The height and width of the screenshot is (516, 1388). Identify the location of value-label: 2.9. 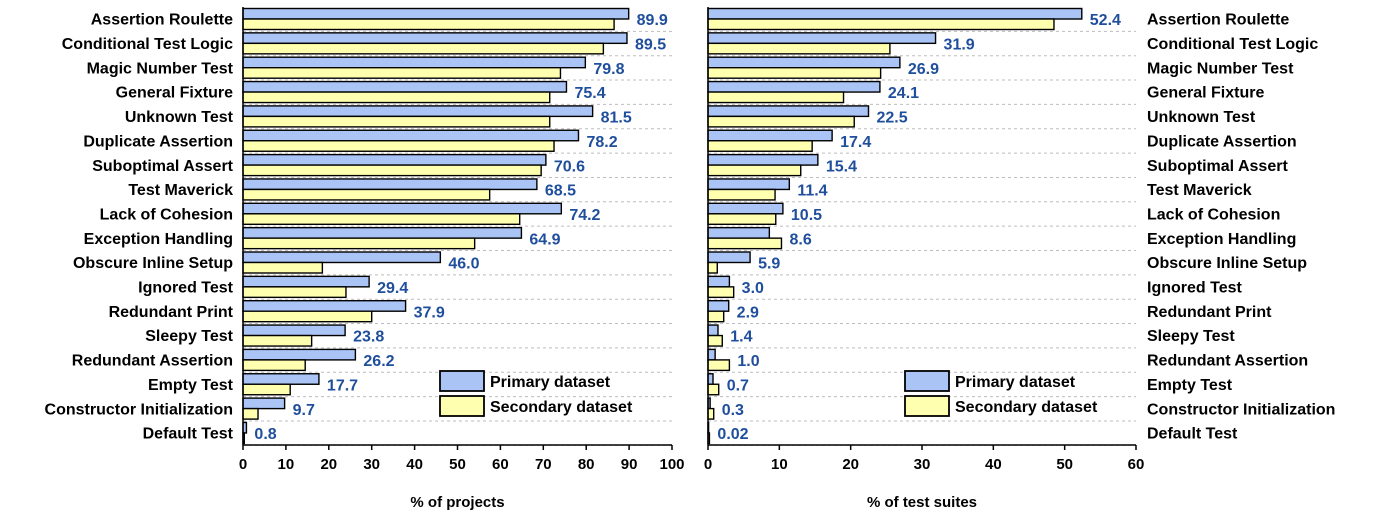
(748, 312).